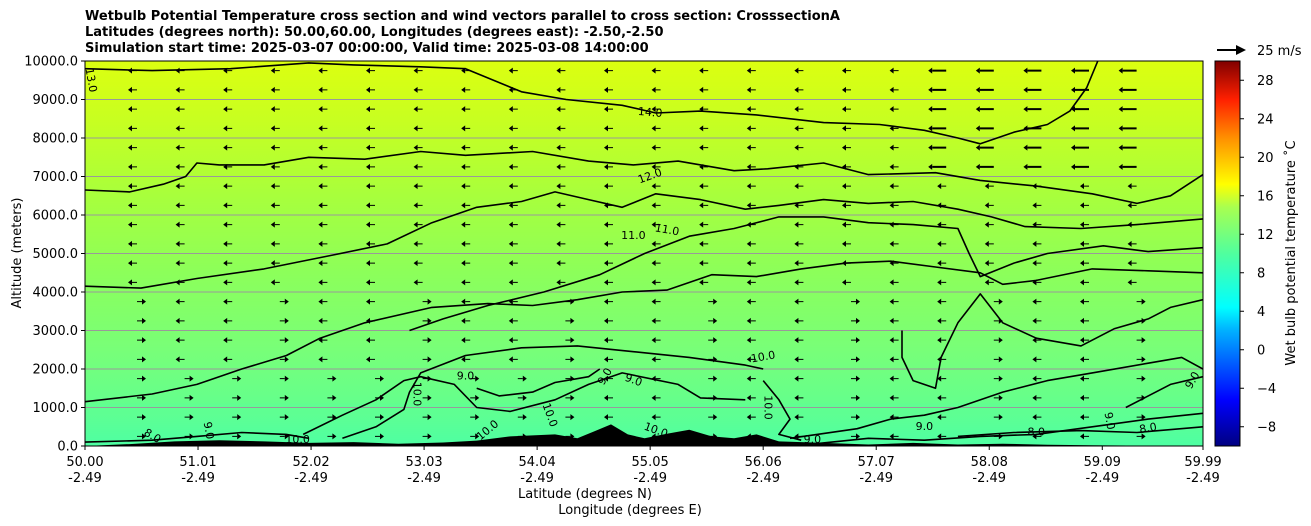 Image resolution: width=1311 pixels, height=526 pixels. Describe the element at coordinates (1259, 51) in the screenshot. I see `wind-key: 25 m/s` at that location.